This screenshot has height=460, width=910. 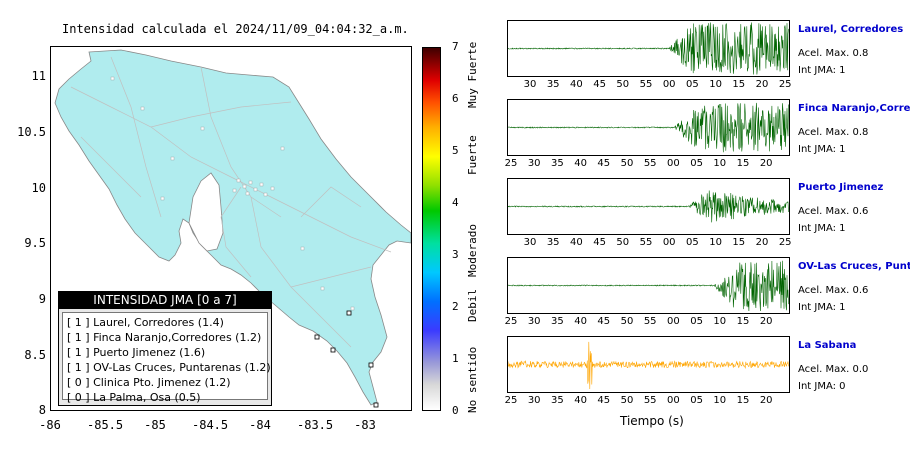 What do you see at coordinates (854, 266) in the screenshot?
I see `station-name: OV-Las Cruces, Puntarenas` at bounding box center [854, 266].